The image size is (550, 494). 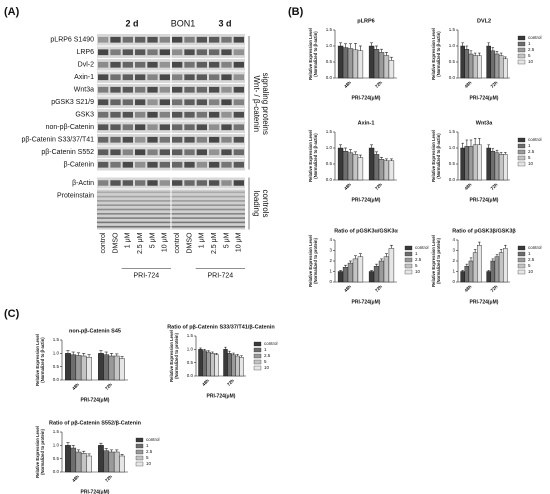 What do you see at coordinates (256, 204) in the screenshot?
I see `side-label: loading` at bounding box center [256, 204].